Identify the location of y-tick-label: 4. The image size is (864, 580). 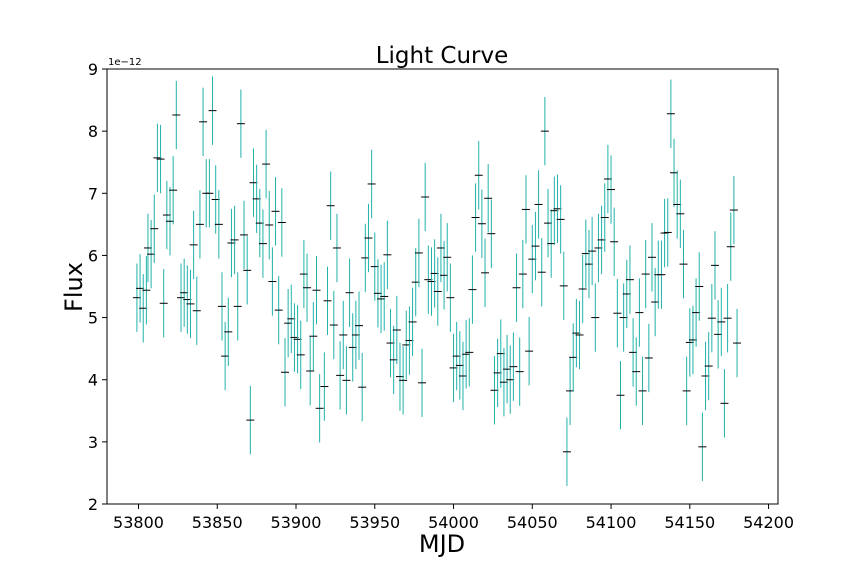
(93, 380).